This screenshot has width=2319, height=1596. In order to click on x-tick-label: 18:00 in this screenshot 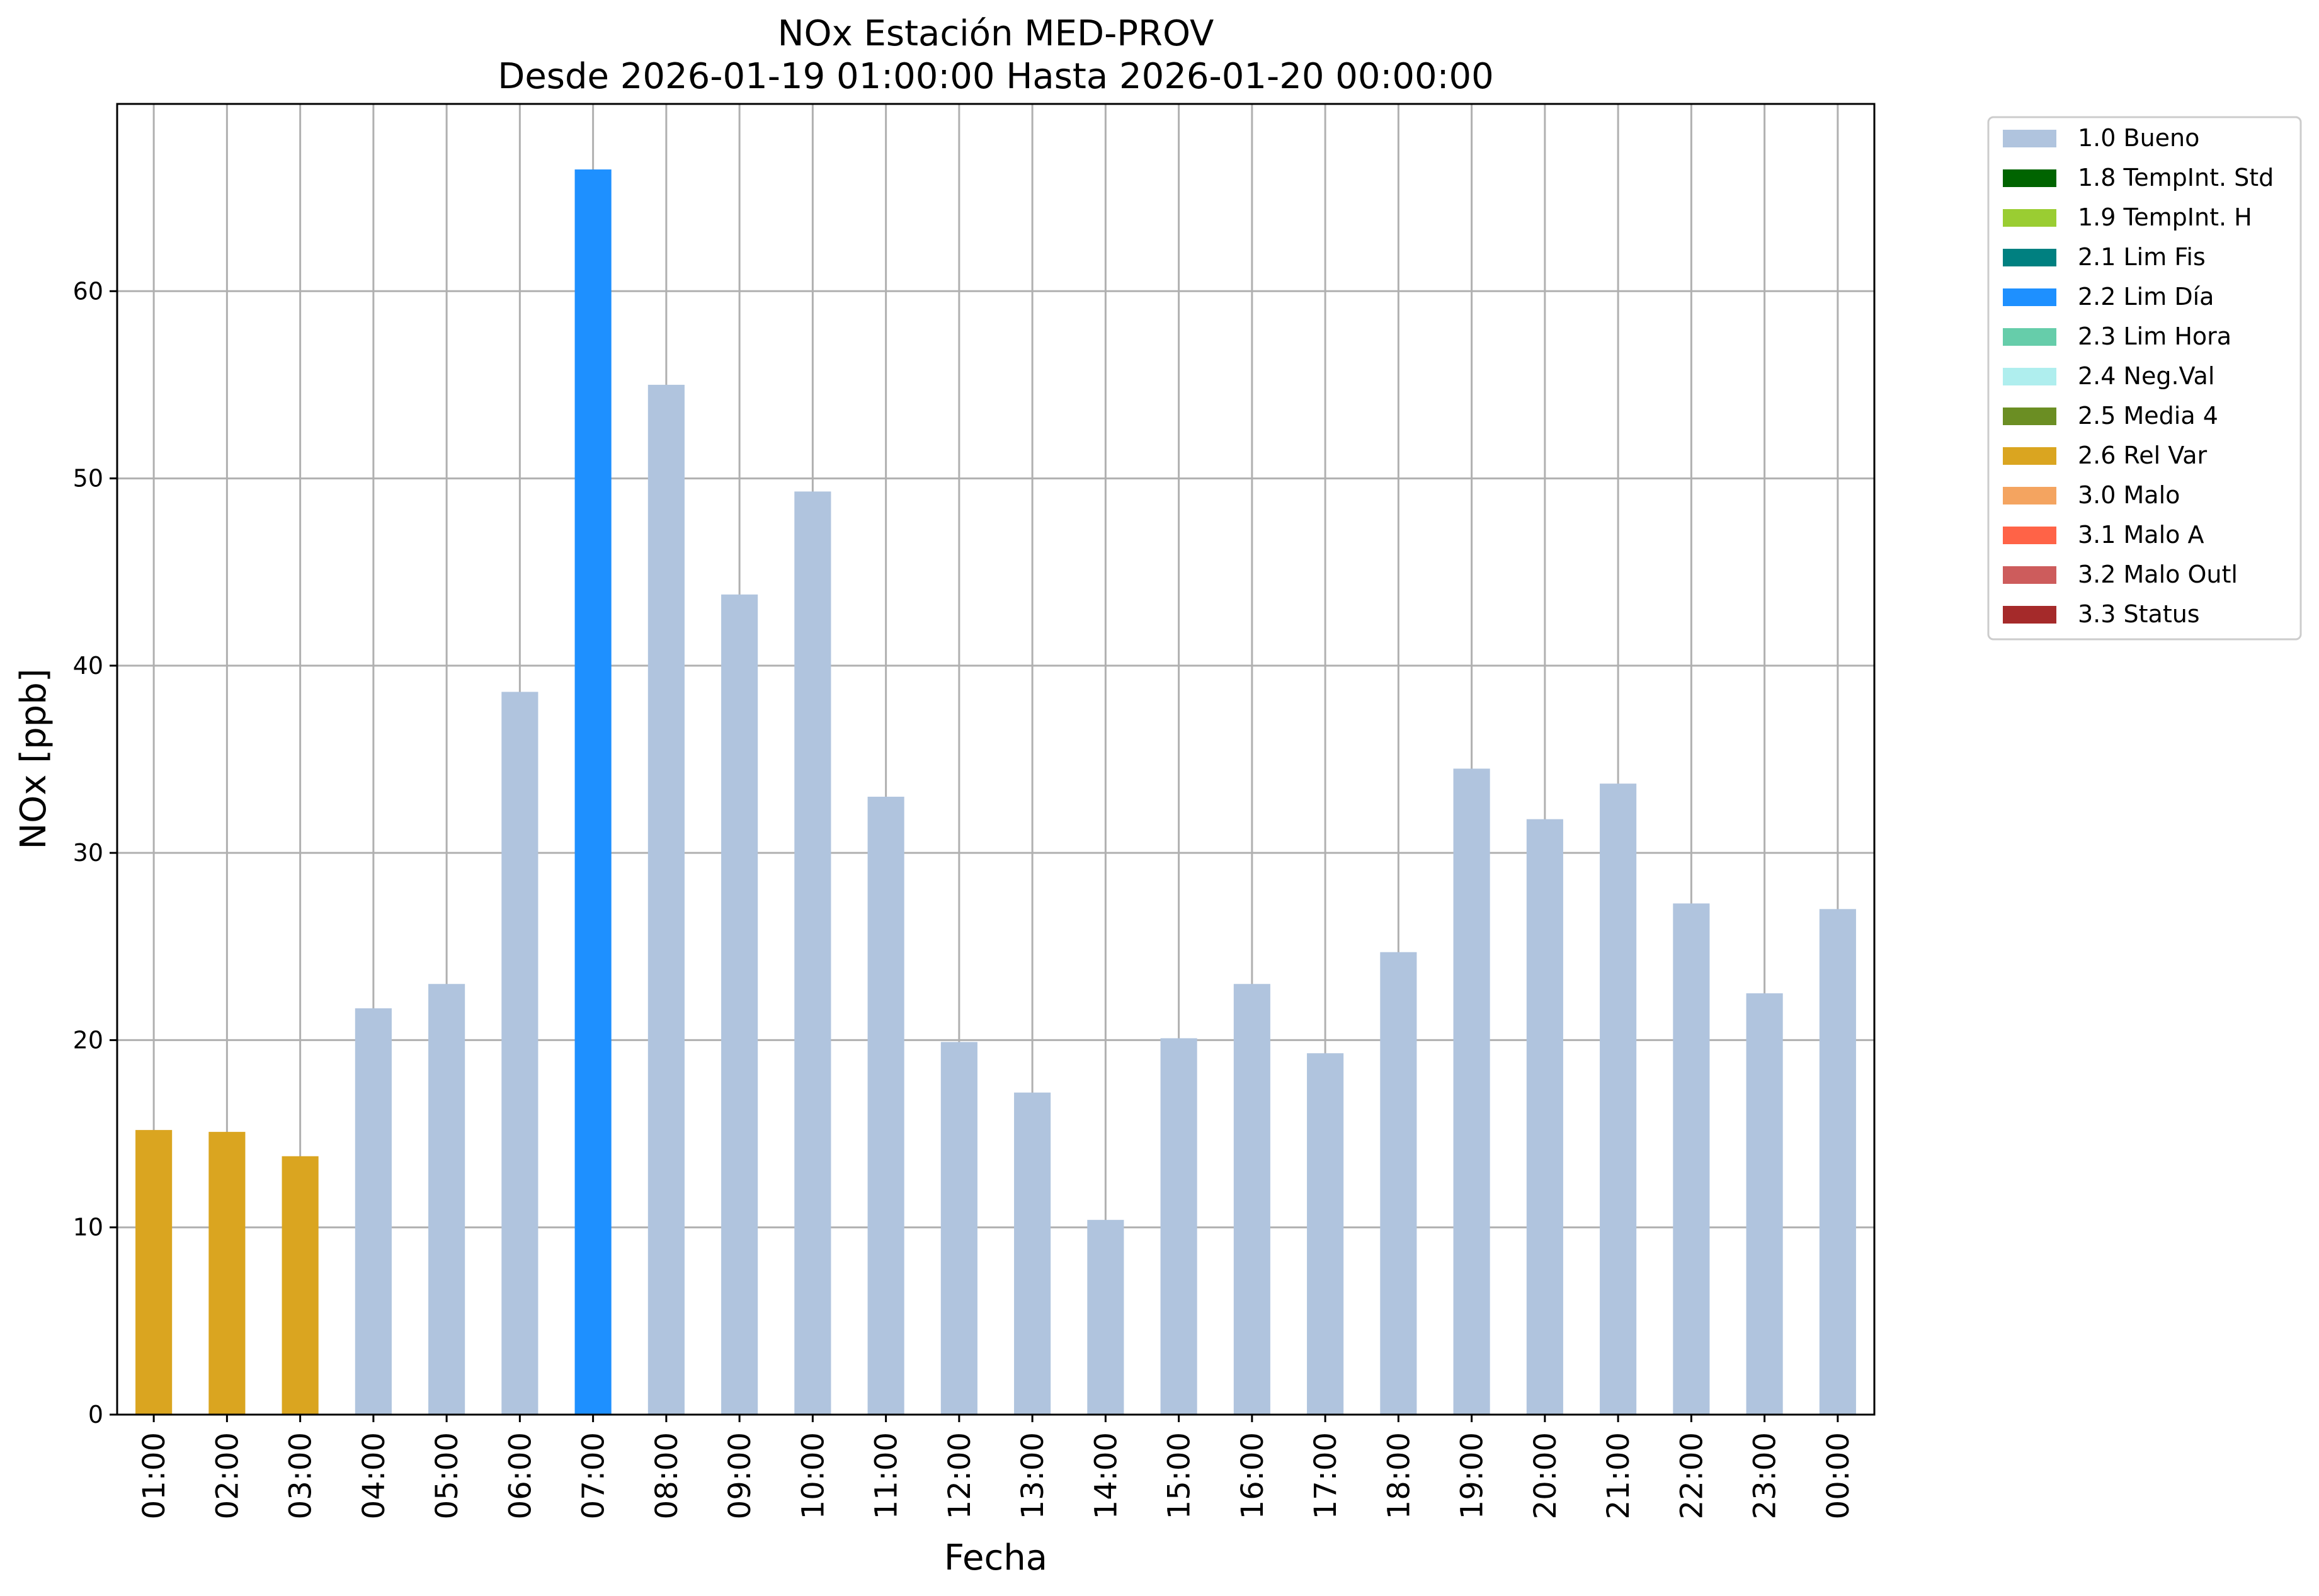, I will do `click(1398, 1475)`.